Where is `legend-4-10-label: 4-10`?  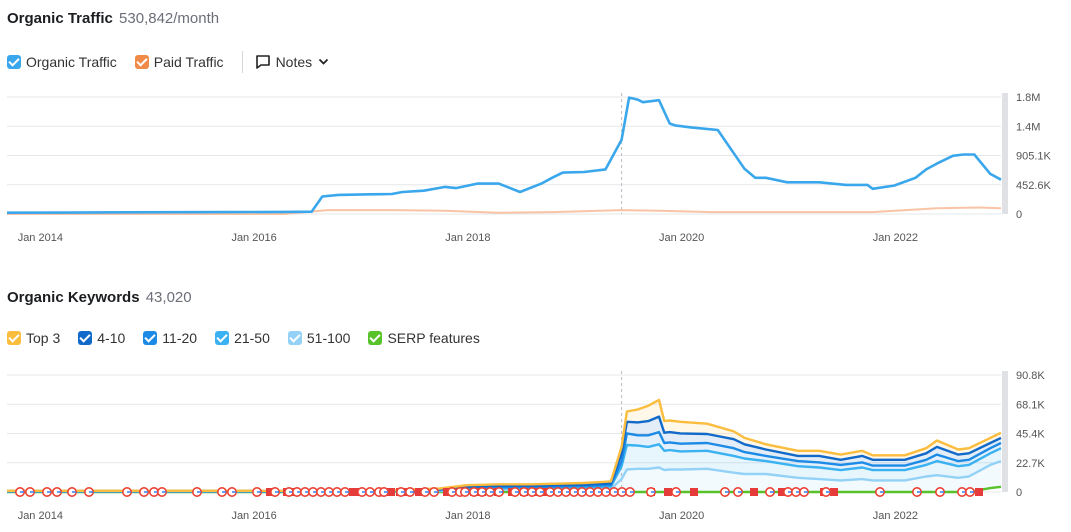
legend-4-10-label: 4-10 is located at coordinates (111, 338).